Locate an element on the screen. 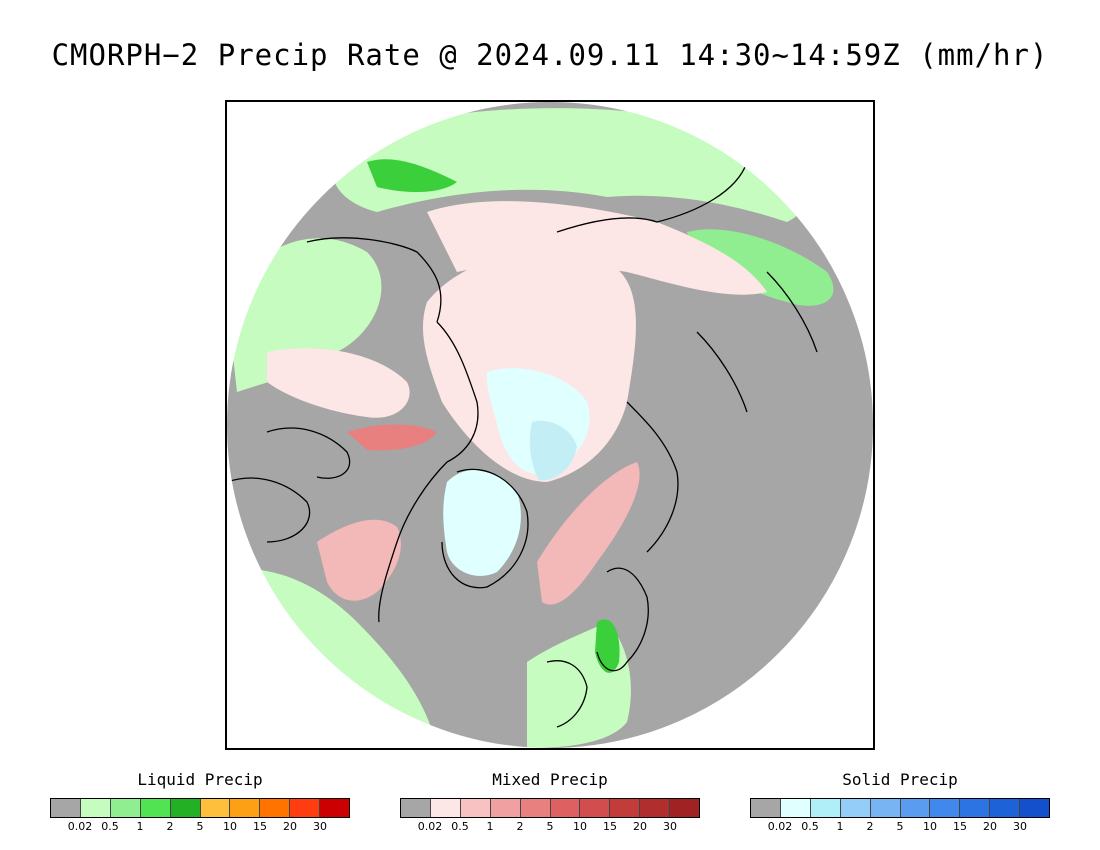 The image size is (1100, 850). mixed-precip-region-north is located at coordinates (597, 248).